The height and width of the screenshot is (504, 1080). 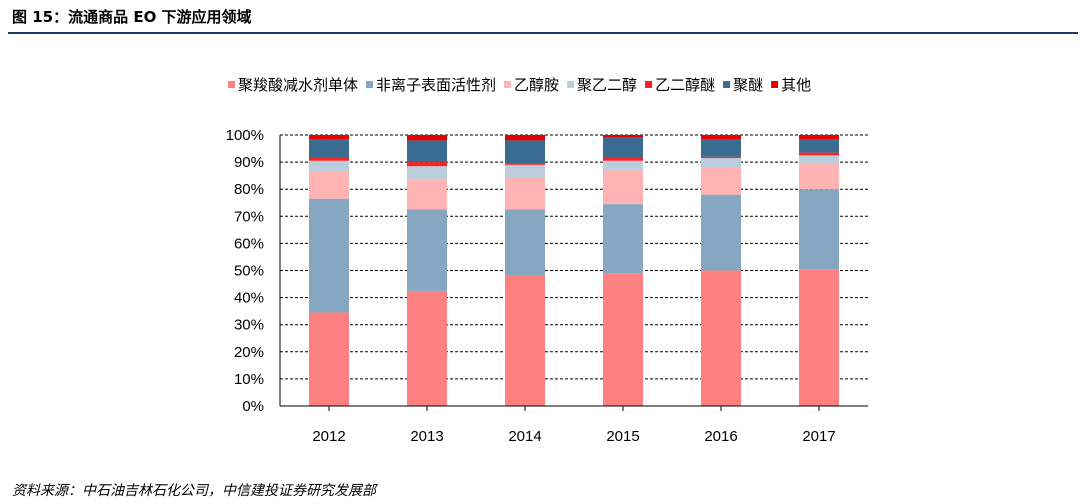 I want to click on y-tick-label: 10%, so click(x=249, y=379).